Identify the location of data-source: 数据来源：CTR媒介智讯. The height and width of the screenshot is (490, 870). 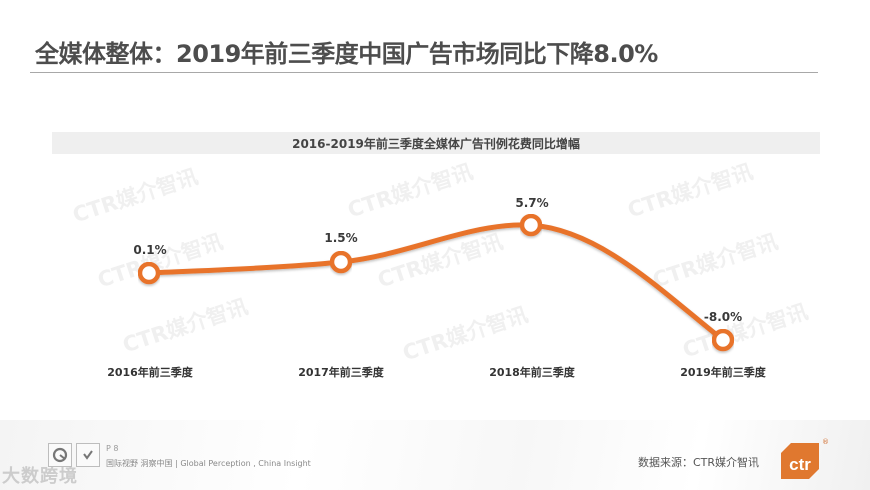
(699, 462).